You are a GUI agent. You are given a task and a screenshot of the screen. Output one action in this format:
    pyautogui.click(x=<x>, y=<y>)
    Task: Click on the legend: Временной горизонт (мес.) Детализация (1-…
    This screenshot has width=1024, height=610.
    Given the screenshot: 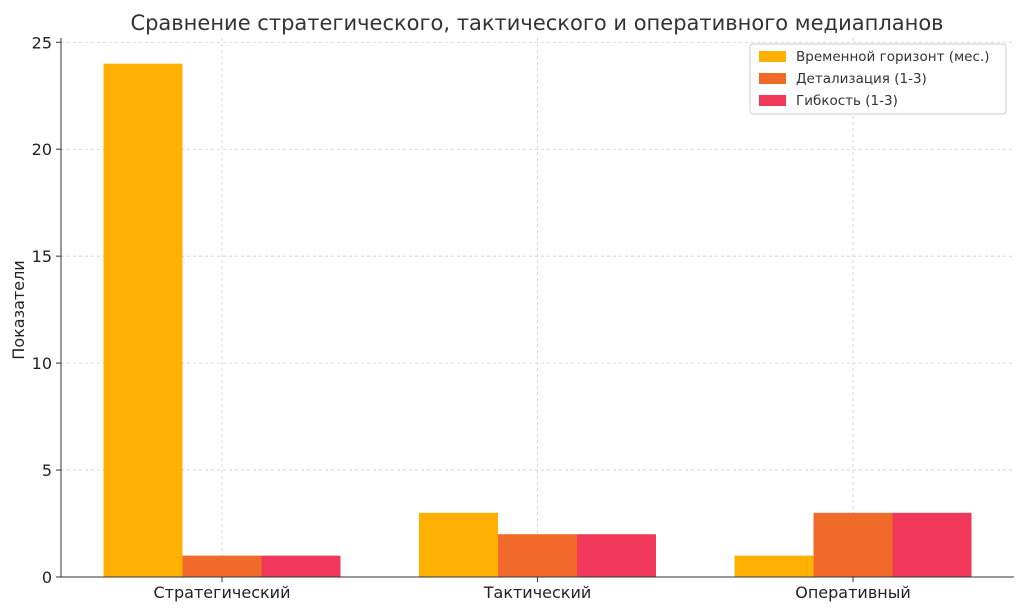 What is the action you would take?
    pyautogui.click(x=878, y=79)
    